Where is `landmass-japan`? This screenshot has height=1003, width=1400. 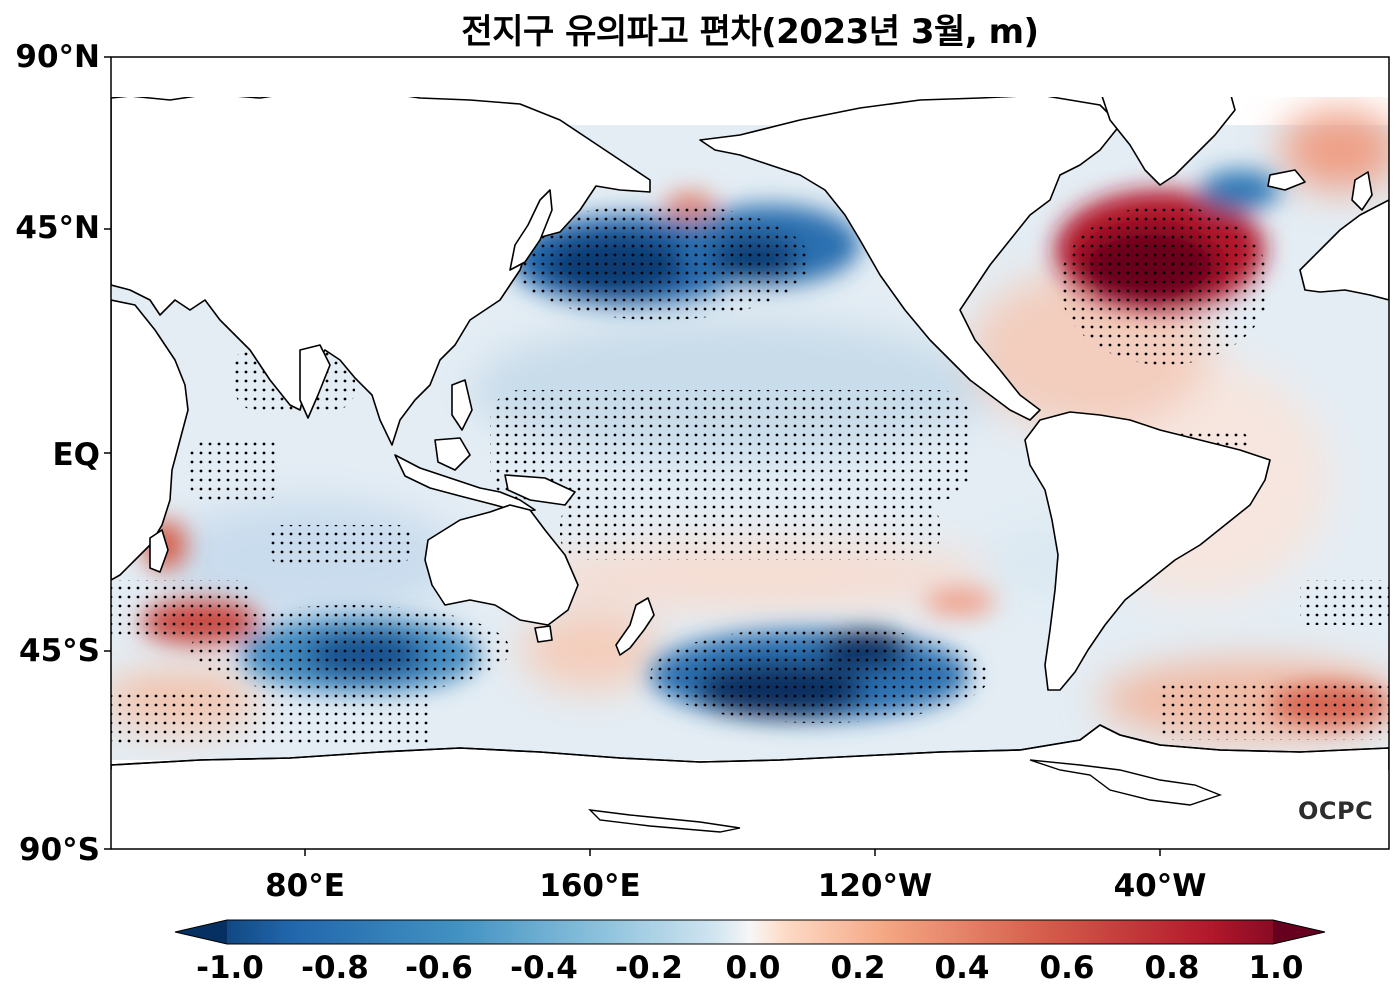 landmass-japan is located at coordinates (531, 230).